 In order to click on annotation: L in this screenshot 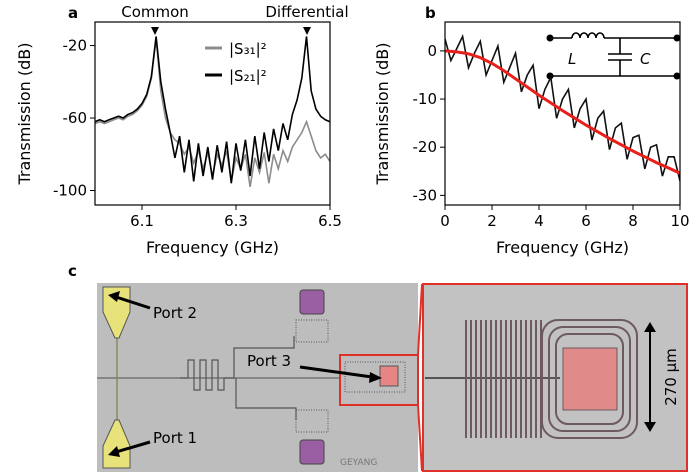, I will do `click(572, 59)`.